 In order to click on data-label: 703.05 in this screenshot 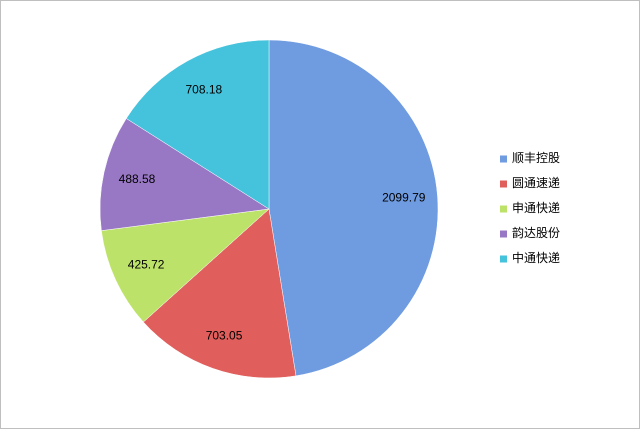, I will do `click(224, 336)`.